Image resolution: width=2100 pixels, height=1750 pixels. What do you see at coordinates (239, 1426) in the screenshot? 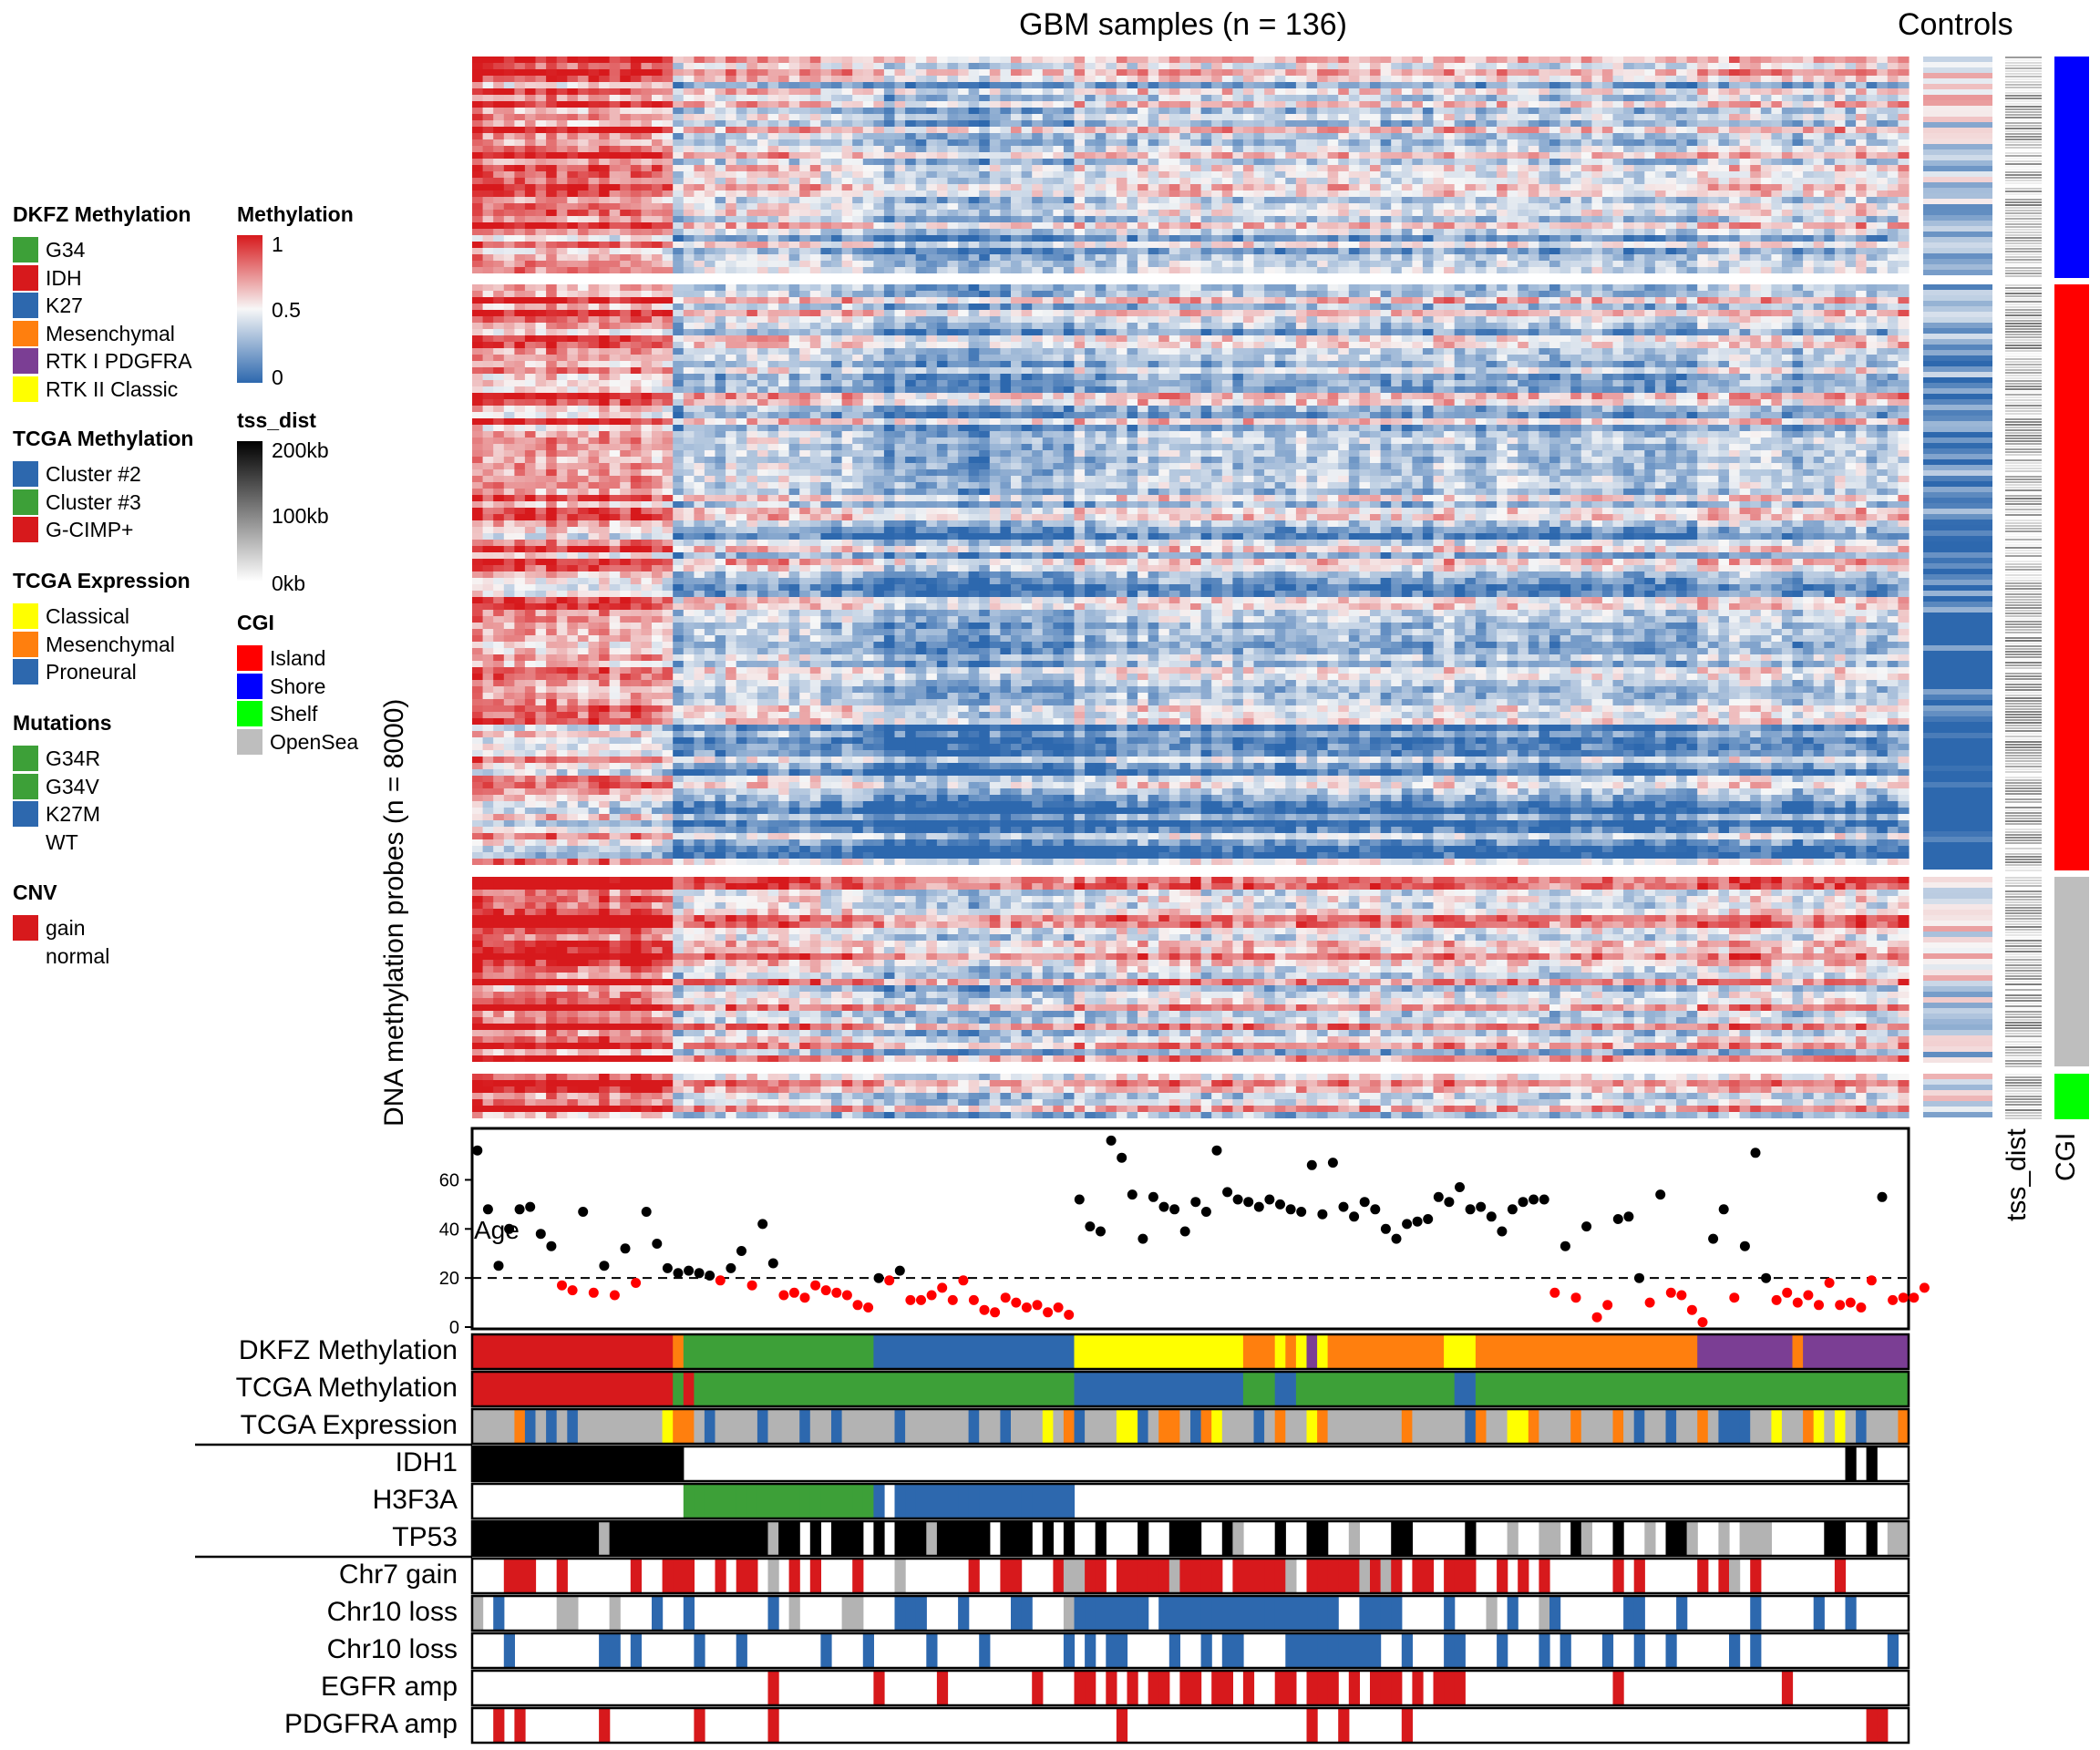
I see `track-label: TCGA Expression` at bounding box center [239, 1426].